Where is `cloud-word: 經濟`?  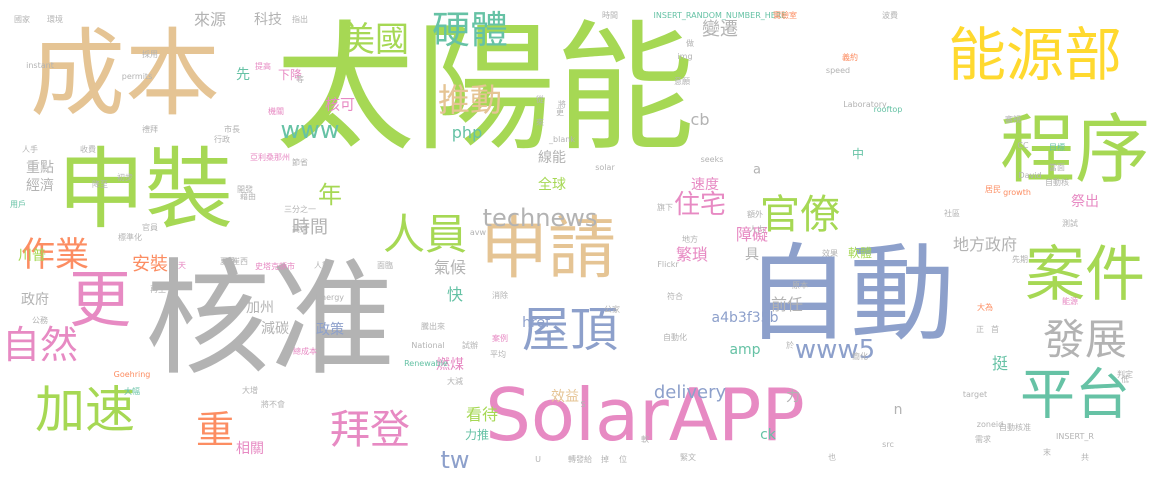
cloud-word: 經濟 is located at coordinates (40, 186).